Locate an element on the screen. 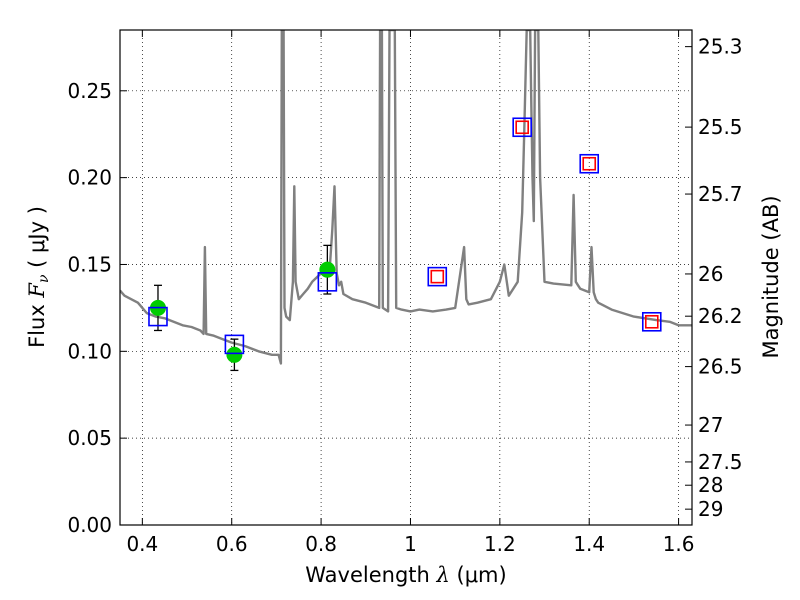  magnitude-tick-label: 25.5 is located at coordinates (720, 127).